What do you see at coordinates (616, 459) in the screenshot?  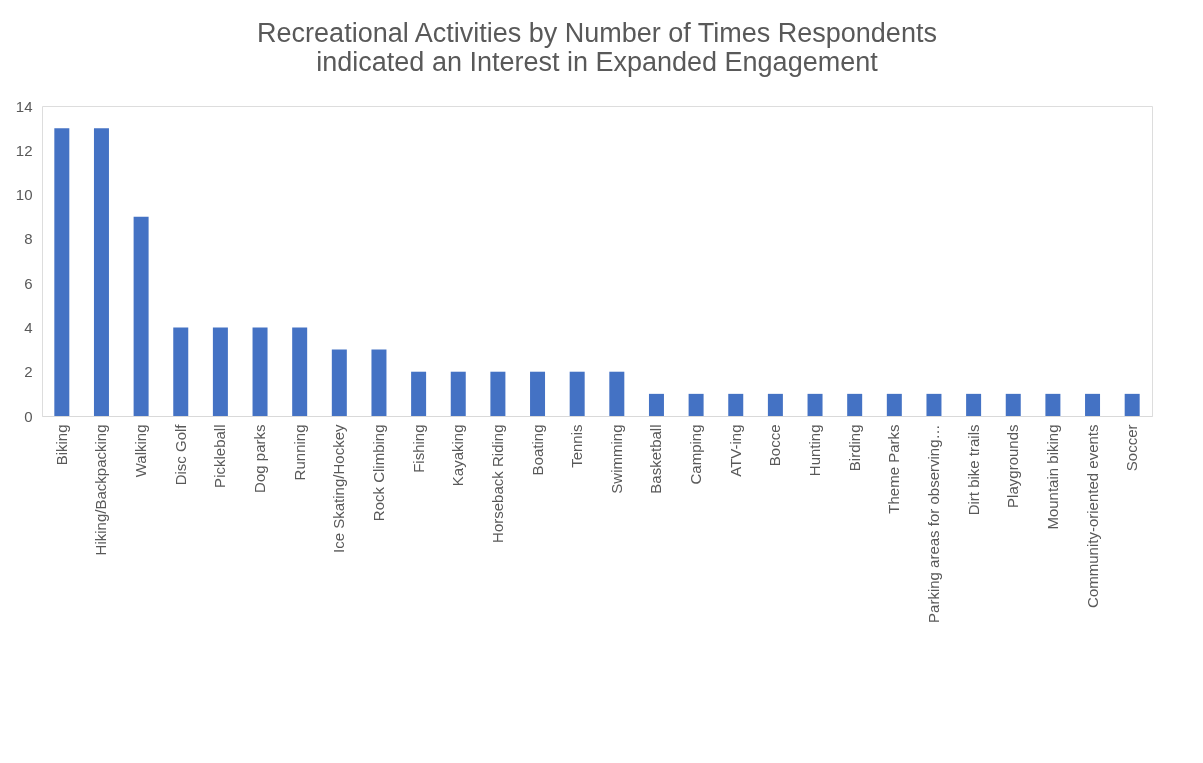 I see `x-tick-label: Swimming` at bounding box center [616, 459].